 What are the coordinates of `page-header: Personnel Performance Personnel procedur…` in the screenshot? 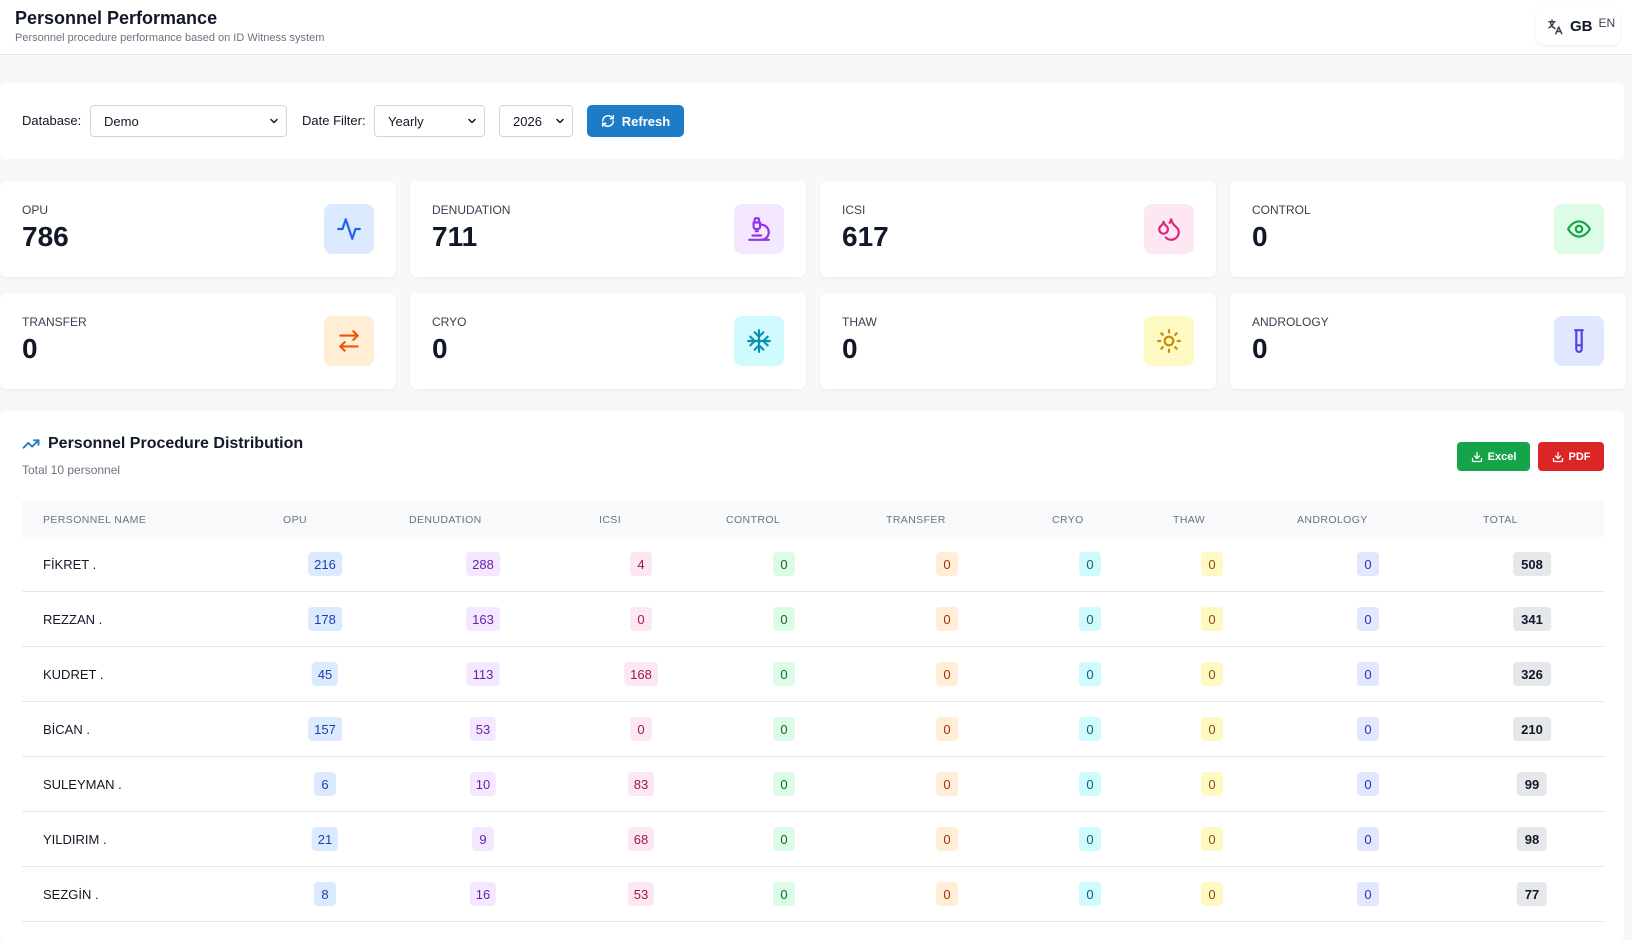 It's located at (816, 27).